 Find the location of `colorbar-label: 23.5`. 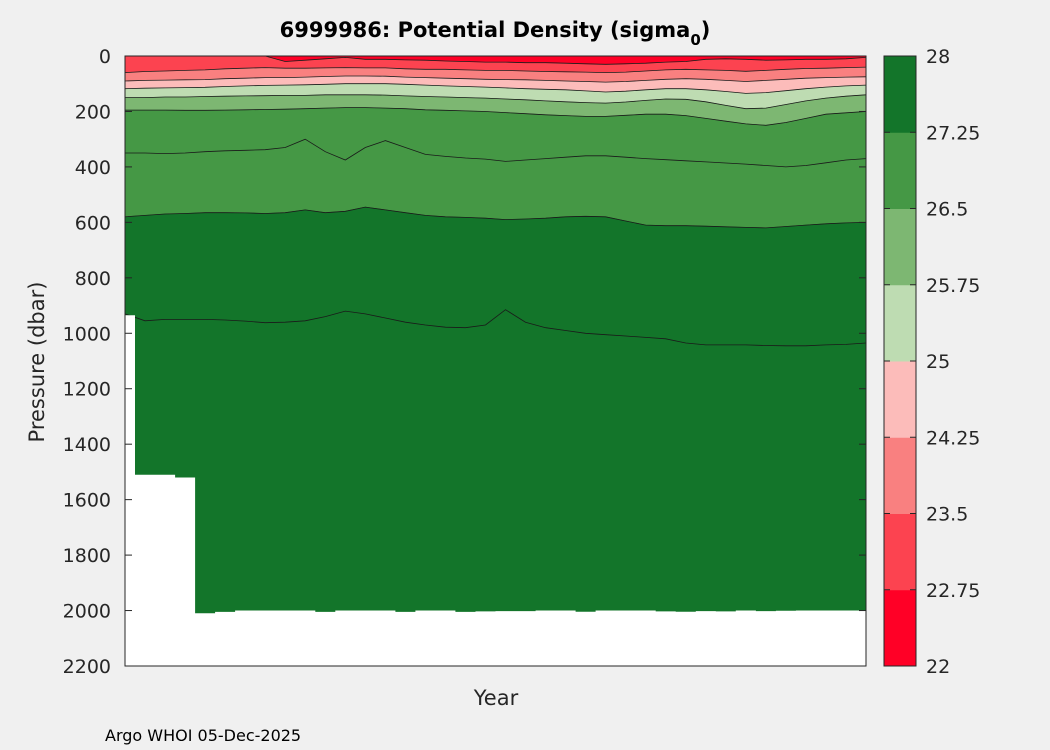

colorbar-label: 23.5 is located at coordinates (947, 515).